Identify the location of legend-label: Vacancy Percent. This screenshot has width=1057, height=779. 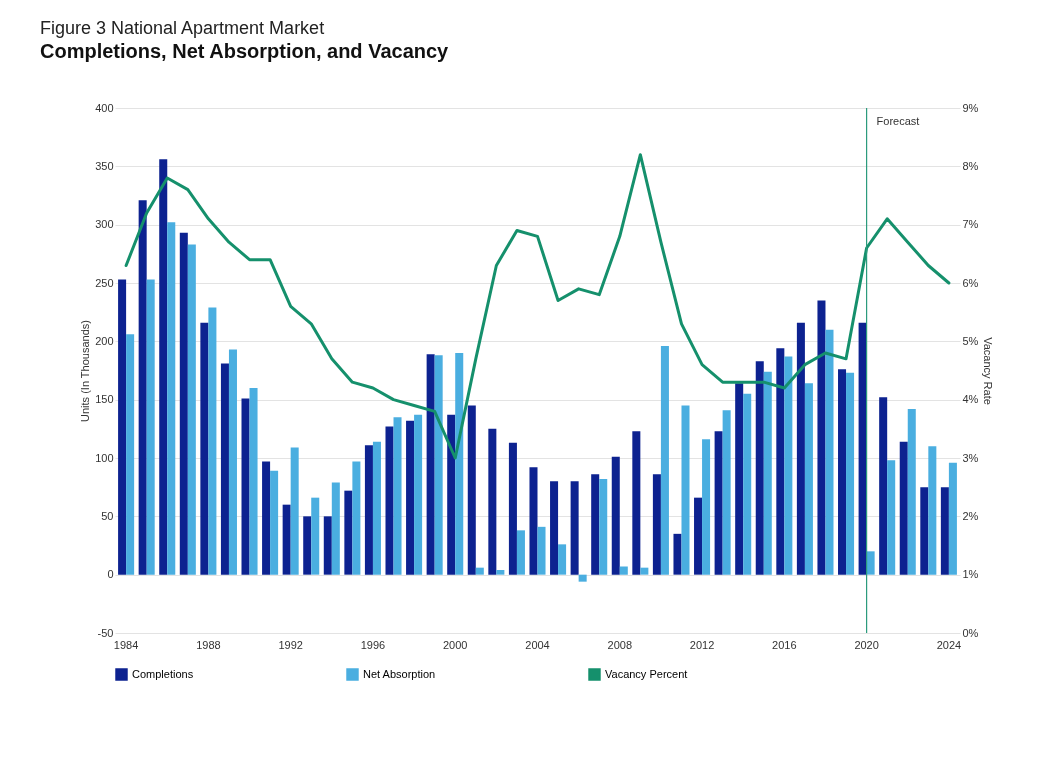
(646, 673).